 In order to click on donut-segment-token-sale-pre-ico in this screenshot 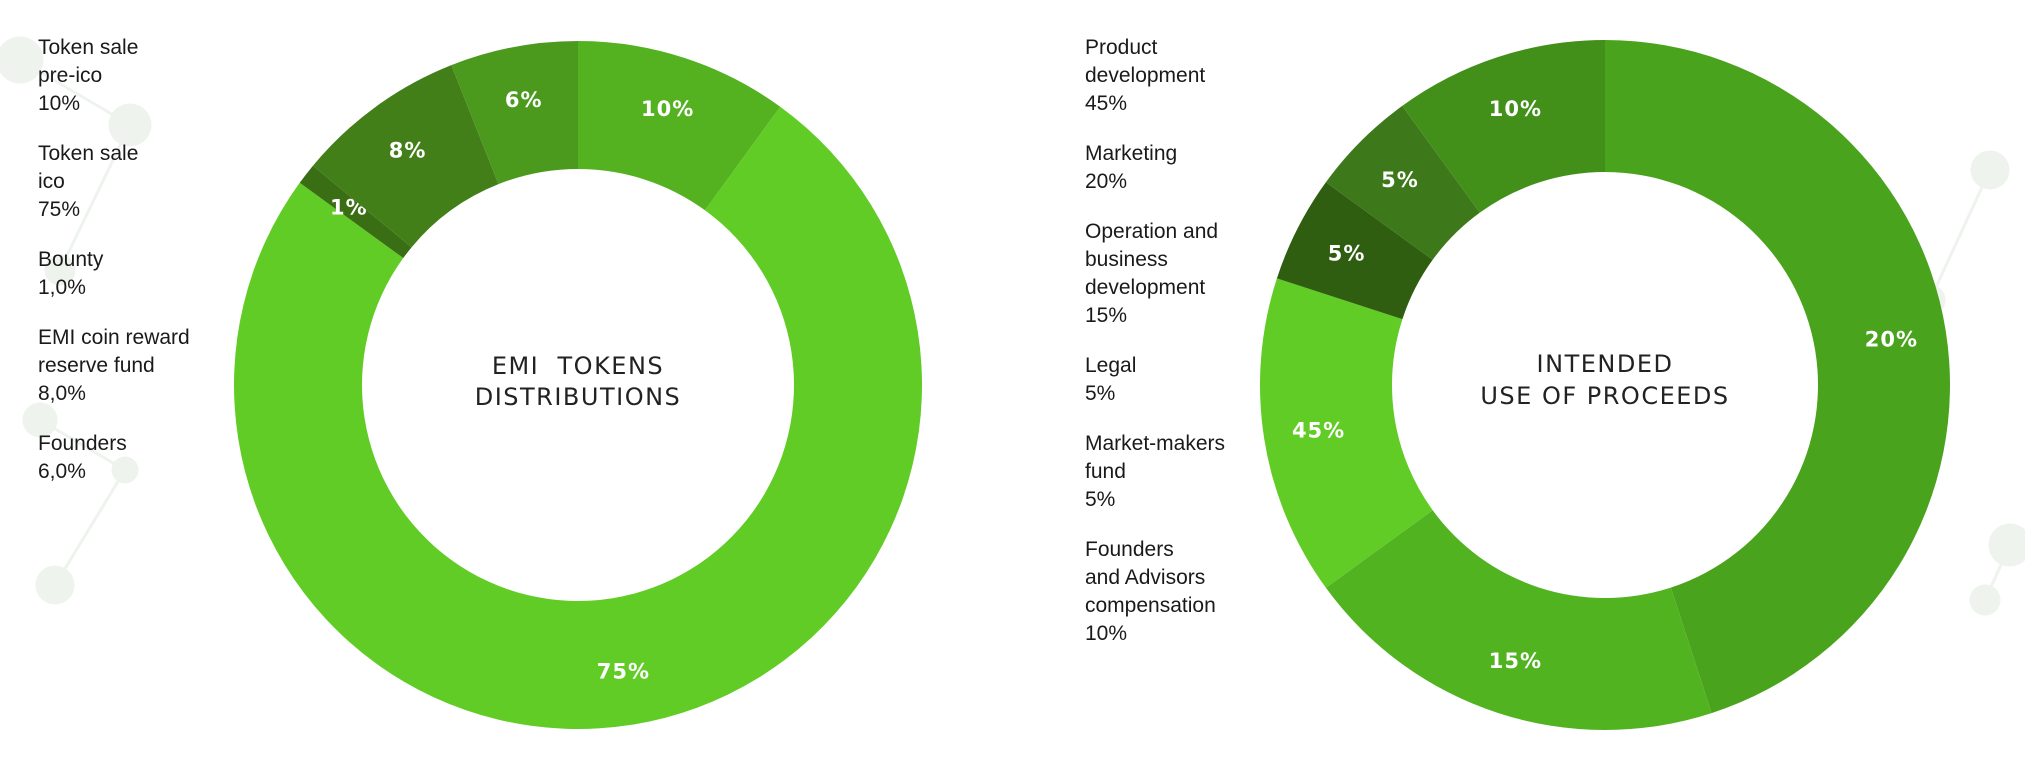, I will do `click(679, 126)`.